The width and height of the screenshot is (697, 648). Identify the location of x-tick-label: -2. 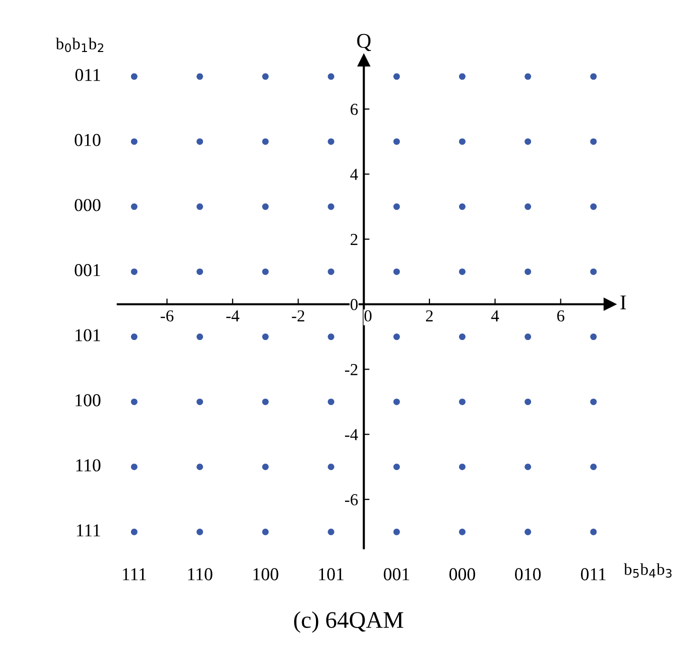
(298, 316).